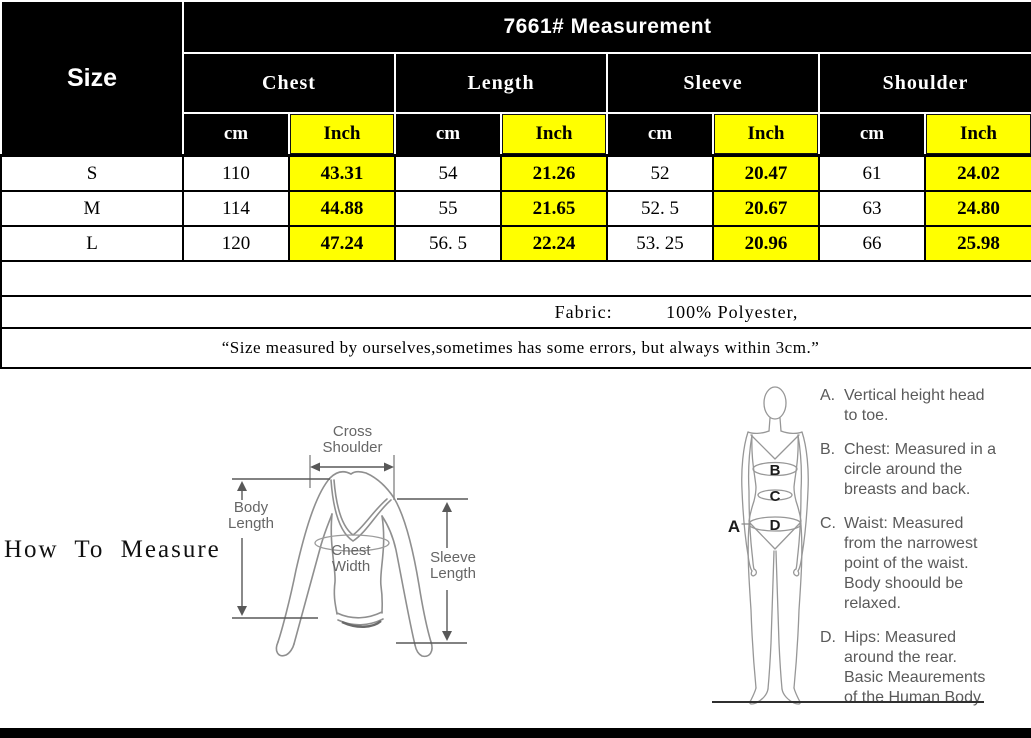  I want to click on chest-inch-value: 47.24, so click(342, 243).